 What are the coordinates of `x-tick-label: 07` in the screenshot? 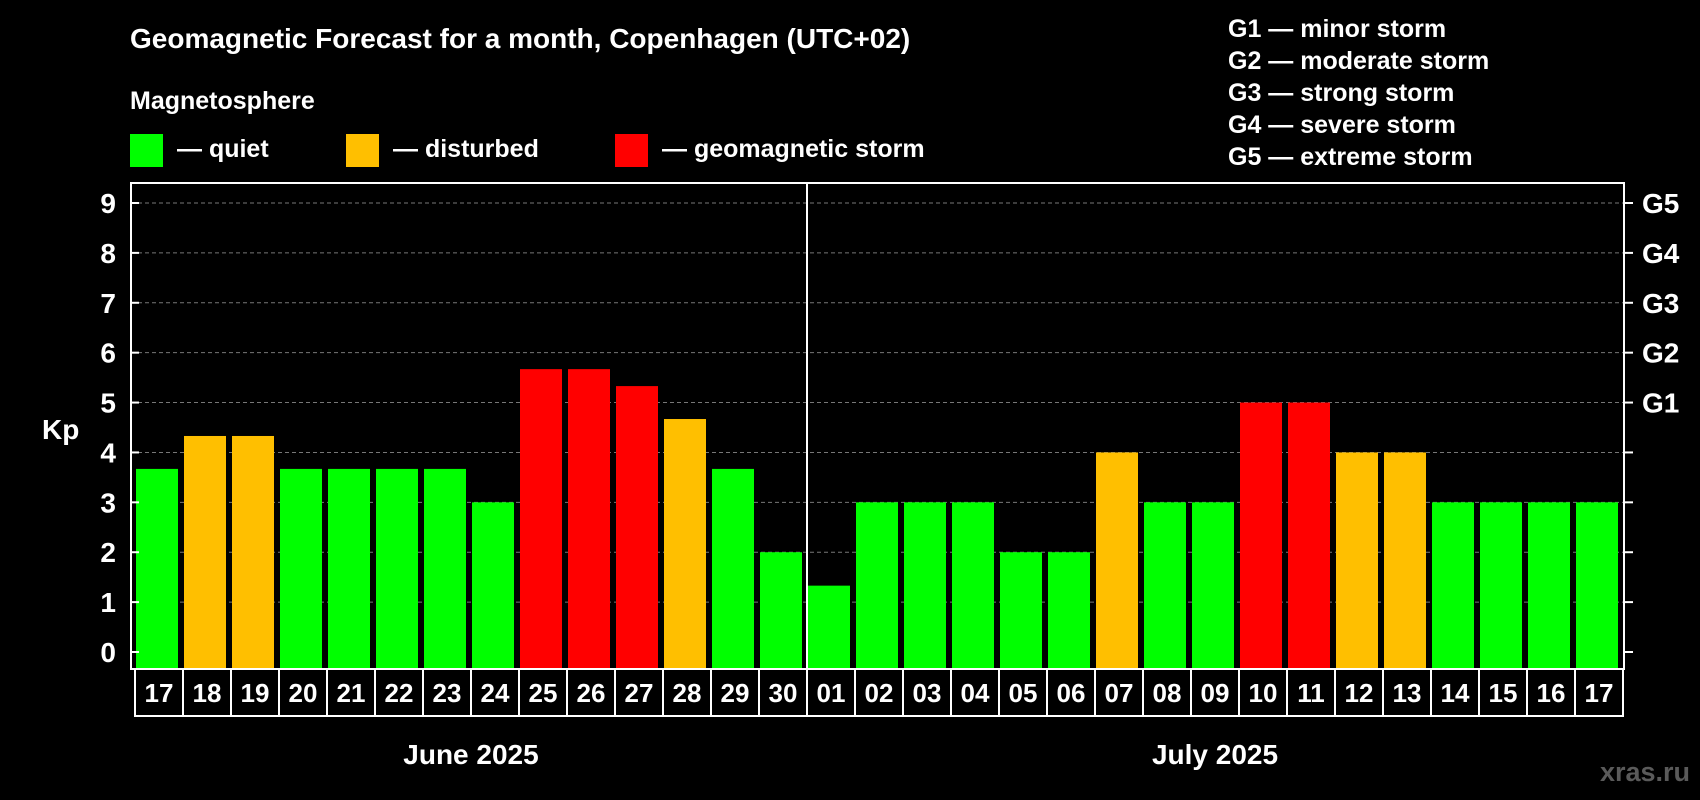 It's located at (1119, 693).